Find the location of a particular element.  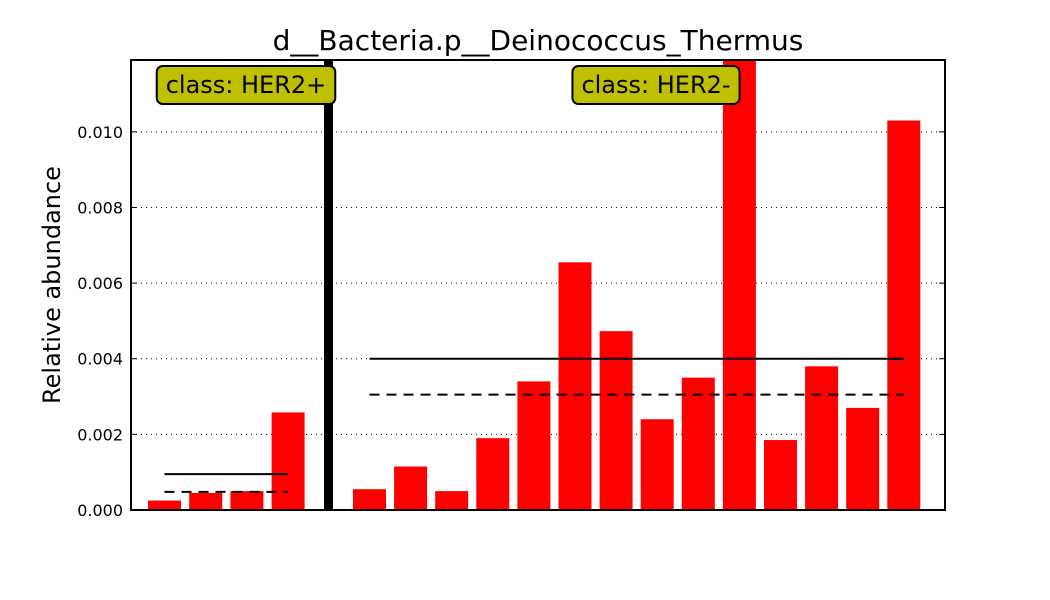

y-tick-label: 0.004 is located at coordinates (100, 359).